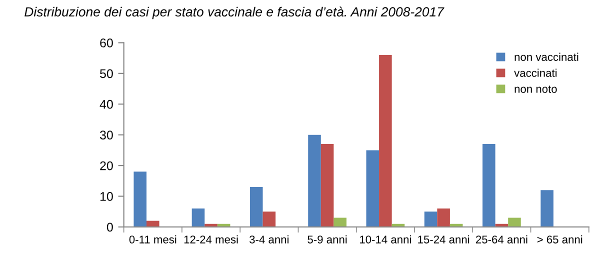 Image resolution: width=604 pixels, height=267 pixels. Describe the element at coordinates (106, 104) in the screenshot. I see `y-tick-label: 40` at that location.